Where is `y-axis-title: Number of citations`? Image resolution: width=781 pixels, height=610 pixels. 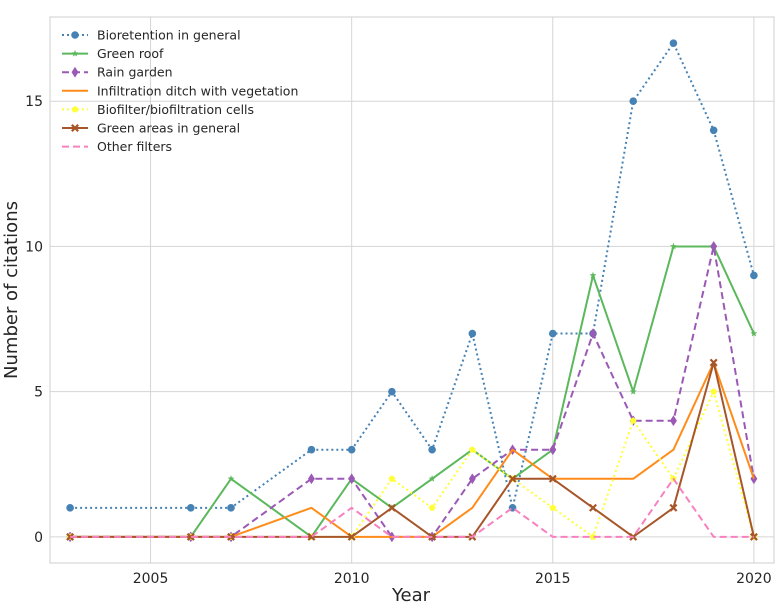 y-axis-title: Number of citations is located at coordinates (11, 290).